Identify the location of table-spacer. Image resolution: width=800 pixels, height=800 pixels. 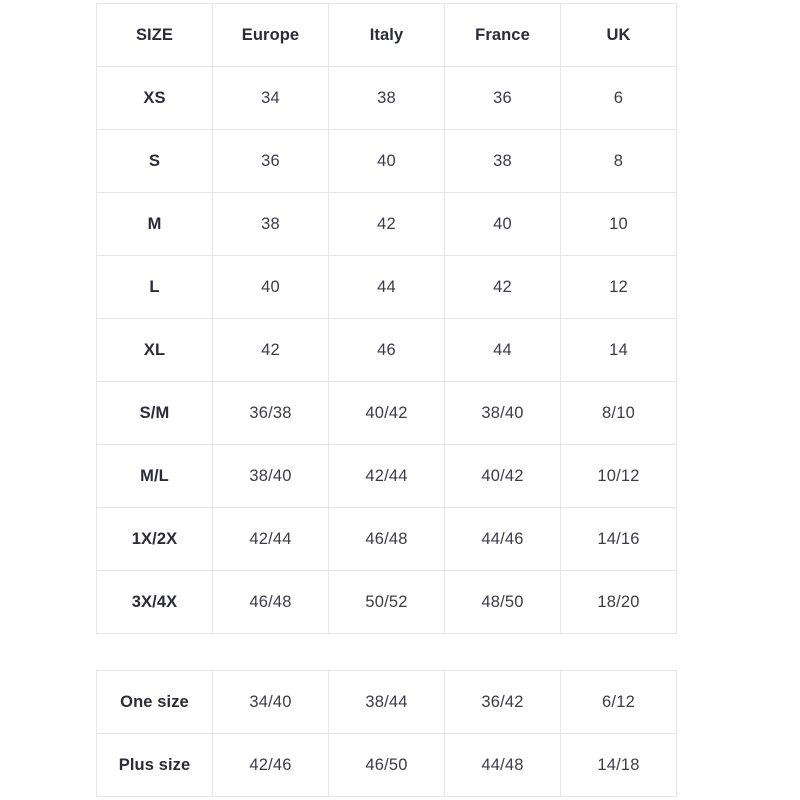
(386, 652).